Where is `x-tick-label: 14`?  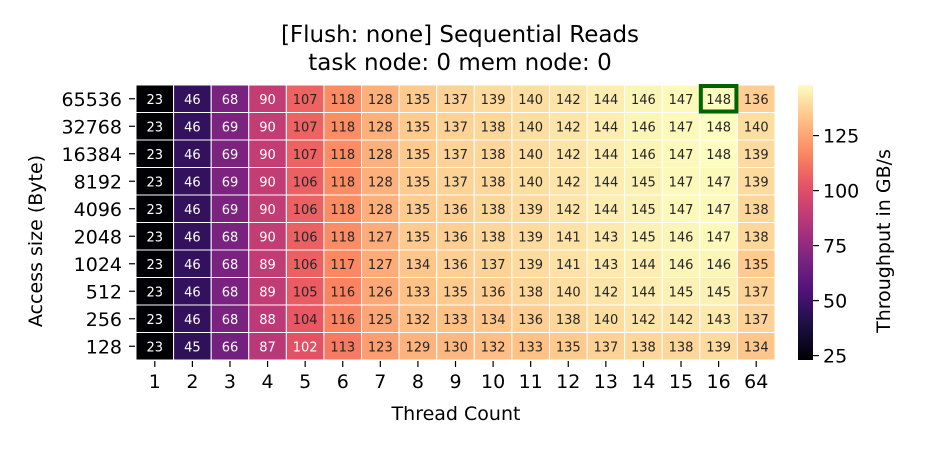
x-tick-label: 14 is located at coordinates (643, 382).